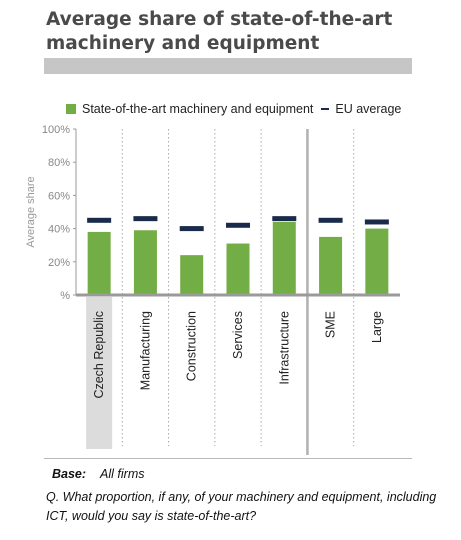 Image resolution: width=461 pixels, height=540 pixels. Describe the element at coordinates (325, 109) in the screenshot. I see `legend-swatch-average` at that location.